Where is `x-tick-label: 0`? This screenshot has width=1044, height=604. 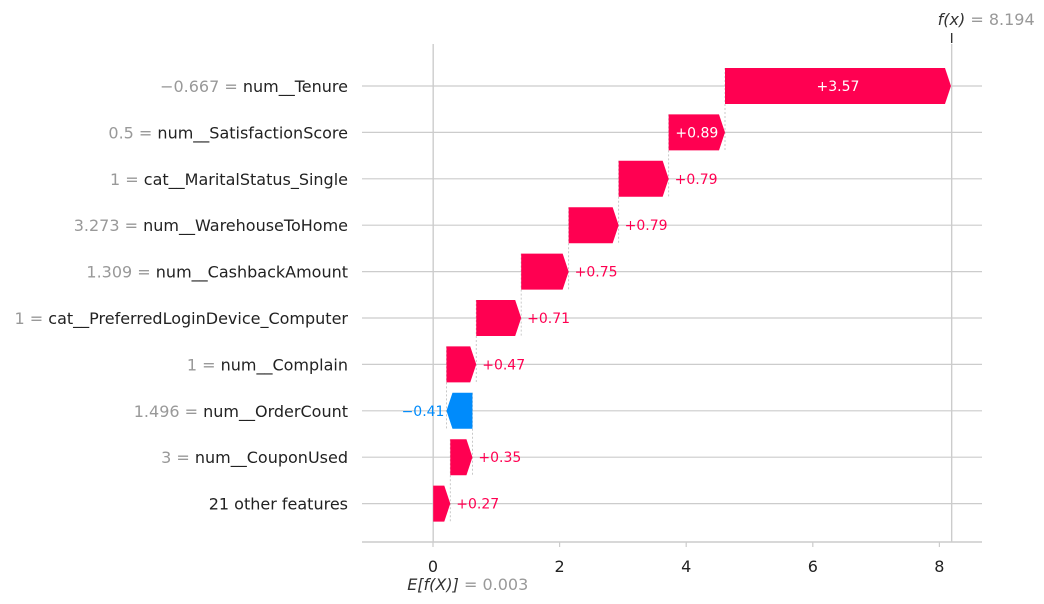
x-tick-label: 0 is located at coordinates (433, 566).